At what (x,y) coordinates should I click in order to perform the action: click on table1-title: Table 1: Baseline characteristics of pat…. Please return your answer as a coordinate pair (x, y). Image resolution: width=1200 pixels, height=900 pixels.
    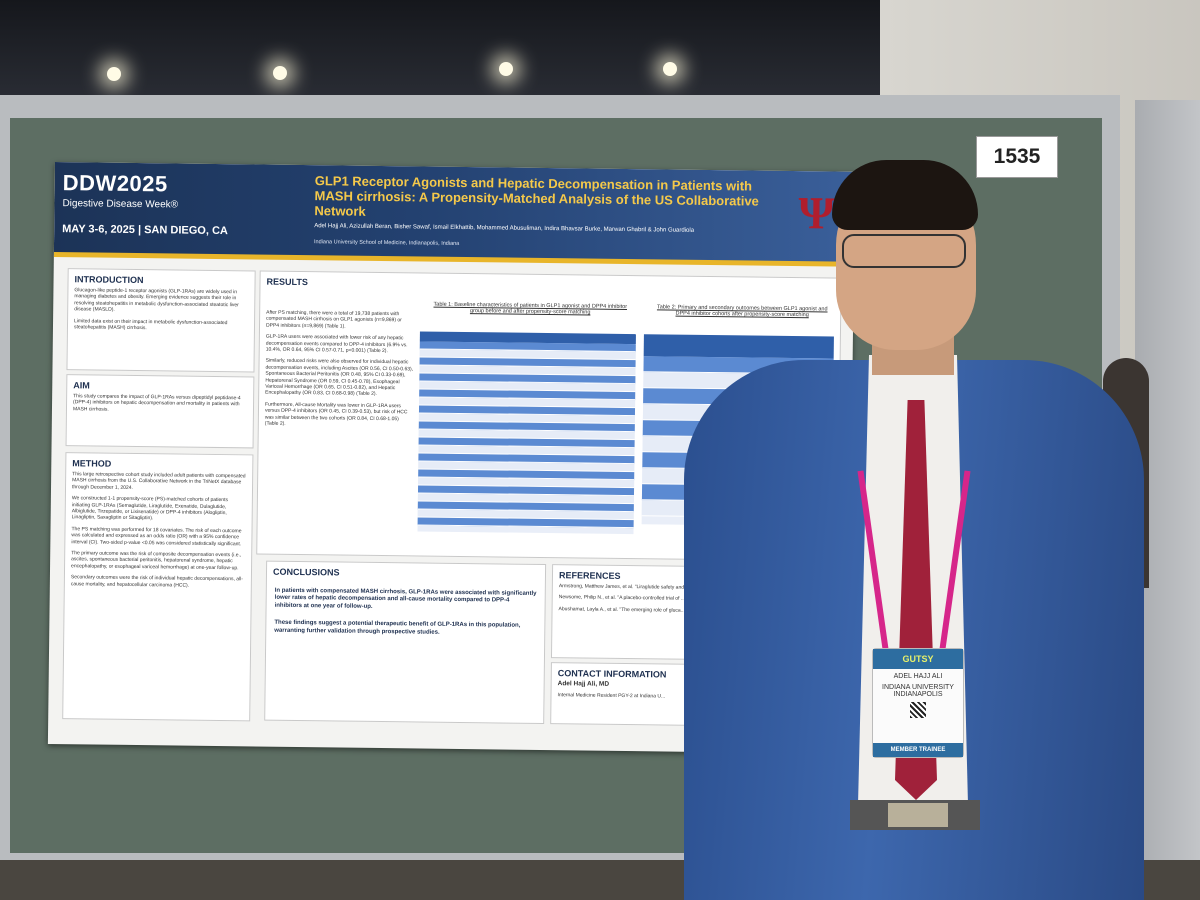
    Looking at the image, I should click on (530, 308).